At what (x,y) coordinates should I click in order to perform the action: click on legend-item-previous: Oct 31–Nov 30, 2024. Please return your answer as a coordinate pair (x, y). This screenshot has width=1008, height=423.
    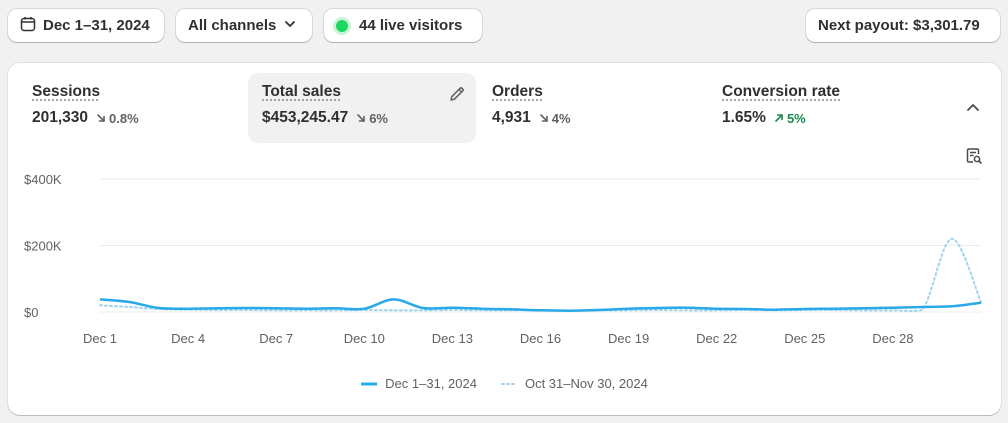
    Looking at the image, I should click on (574, 383).